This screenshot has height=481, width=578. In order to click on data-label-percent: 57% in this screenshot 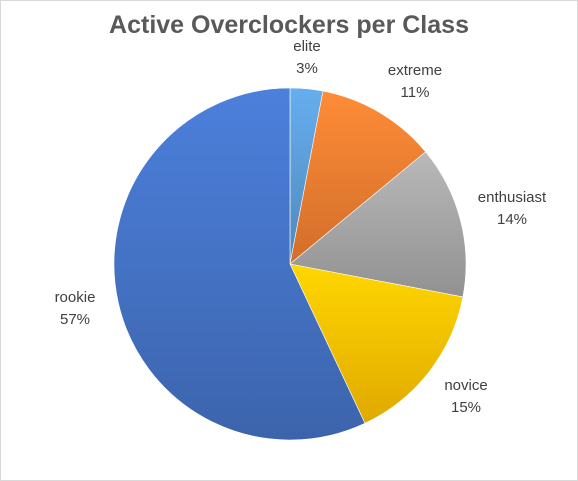, I will do `click(75, 319)`.